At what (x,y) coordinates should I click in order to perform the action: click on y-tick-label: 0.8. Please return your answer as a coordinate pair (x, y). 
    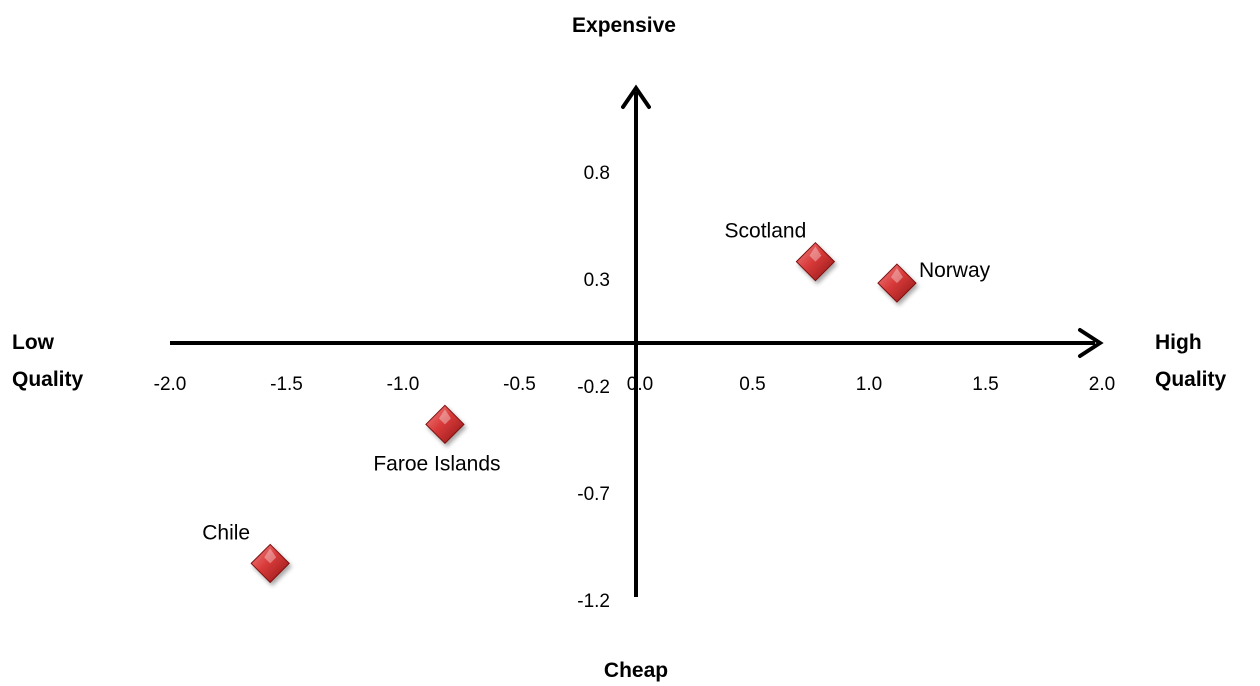
    Looking at the image, I should click on (597, 173).